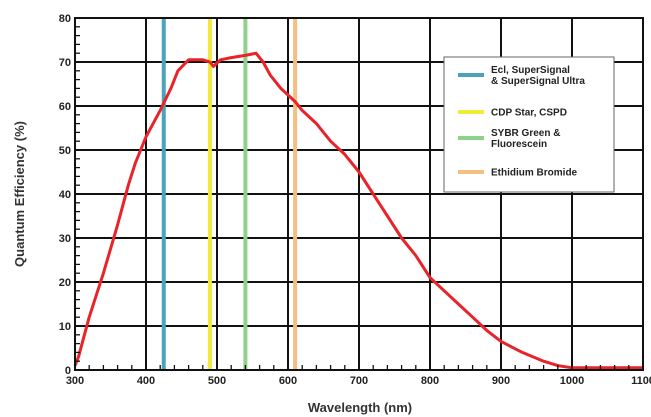 This screenshot has height=417, width=651. I want to click on y-tick-label-70: 70, so click(65, 63).